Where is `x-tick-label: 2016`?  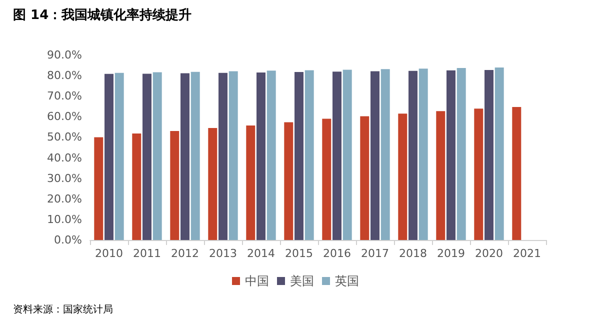 x-tick-label: 2016 is located at coordinates (337, 253).